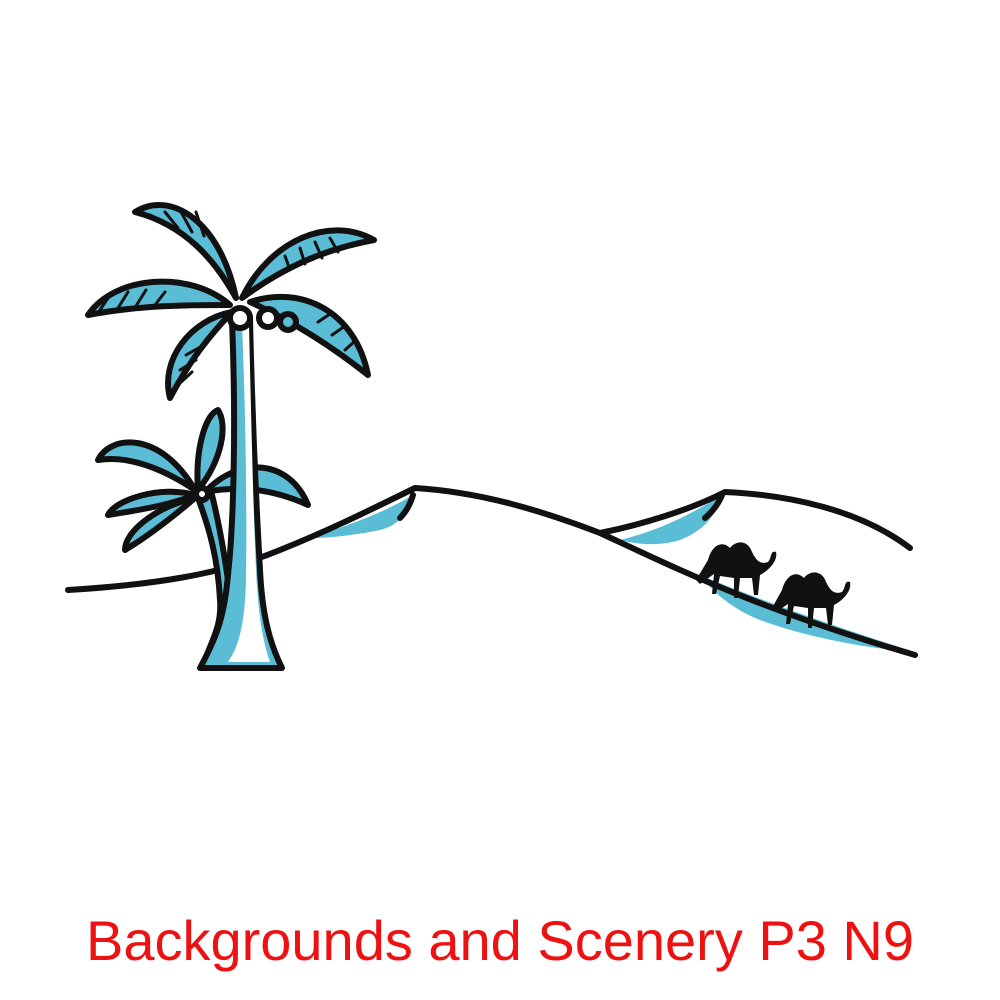  What do you see at coordinates (202, 494) in the screenshot?
I see `small-coconut` at bounding box center [202, 494].